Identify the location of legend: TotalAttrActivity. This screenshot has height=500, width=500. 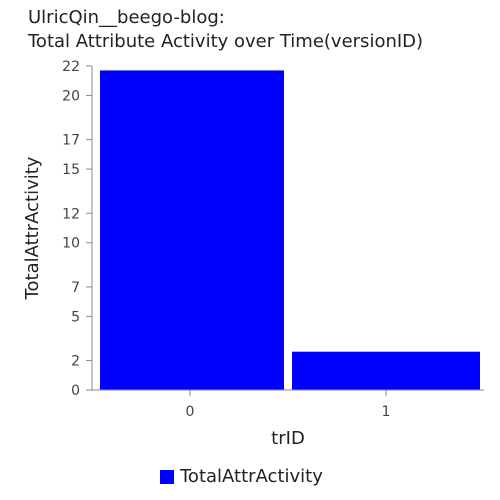
(241, 476).